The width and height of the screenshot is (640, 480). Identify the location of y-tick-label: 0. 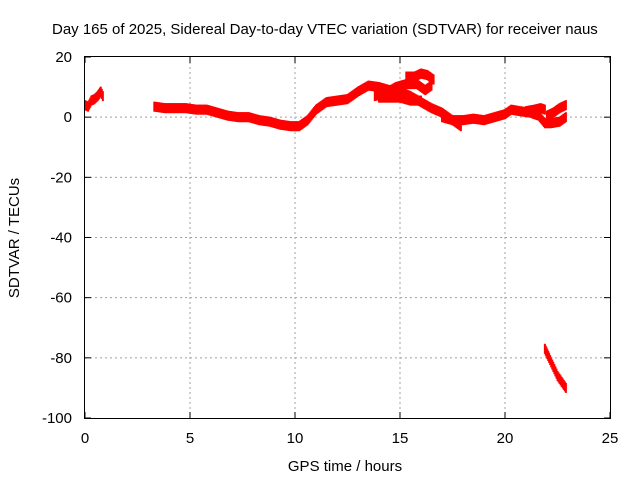
(68, 117).